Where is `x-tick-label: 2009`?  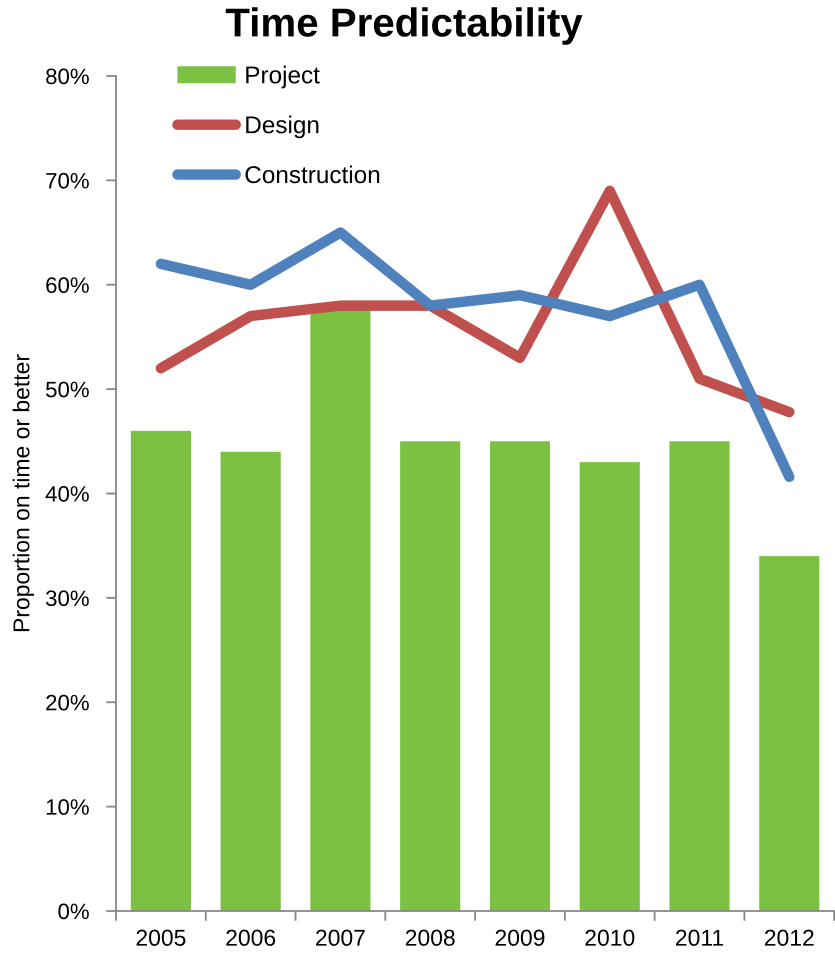 x-tick-label: 2009 is located at coordinates (520, 938).